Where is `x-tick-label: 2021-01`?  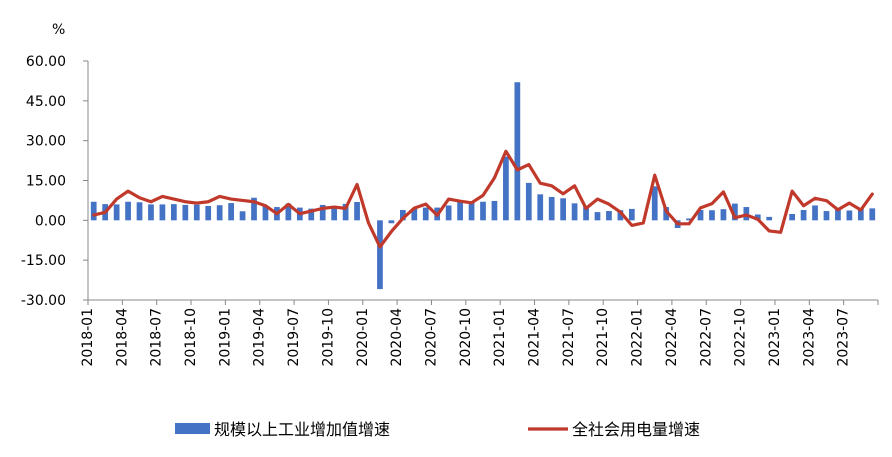
x-tick-label: 2021-01 is located at coordinates (500, 337).